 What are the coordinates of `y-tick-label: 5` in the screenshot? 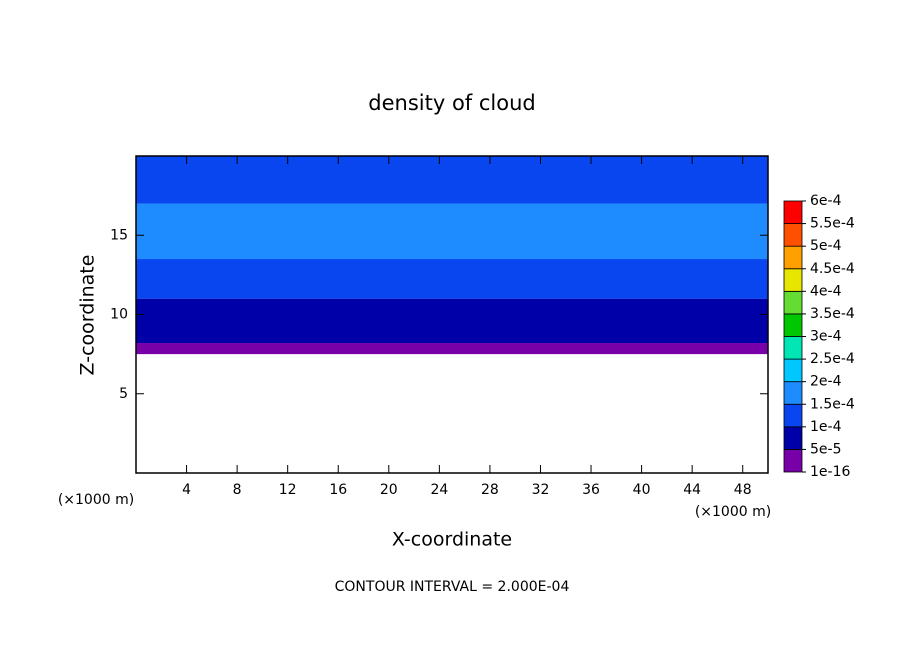 It's located at (123, 394).